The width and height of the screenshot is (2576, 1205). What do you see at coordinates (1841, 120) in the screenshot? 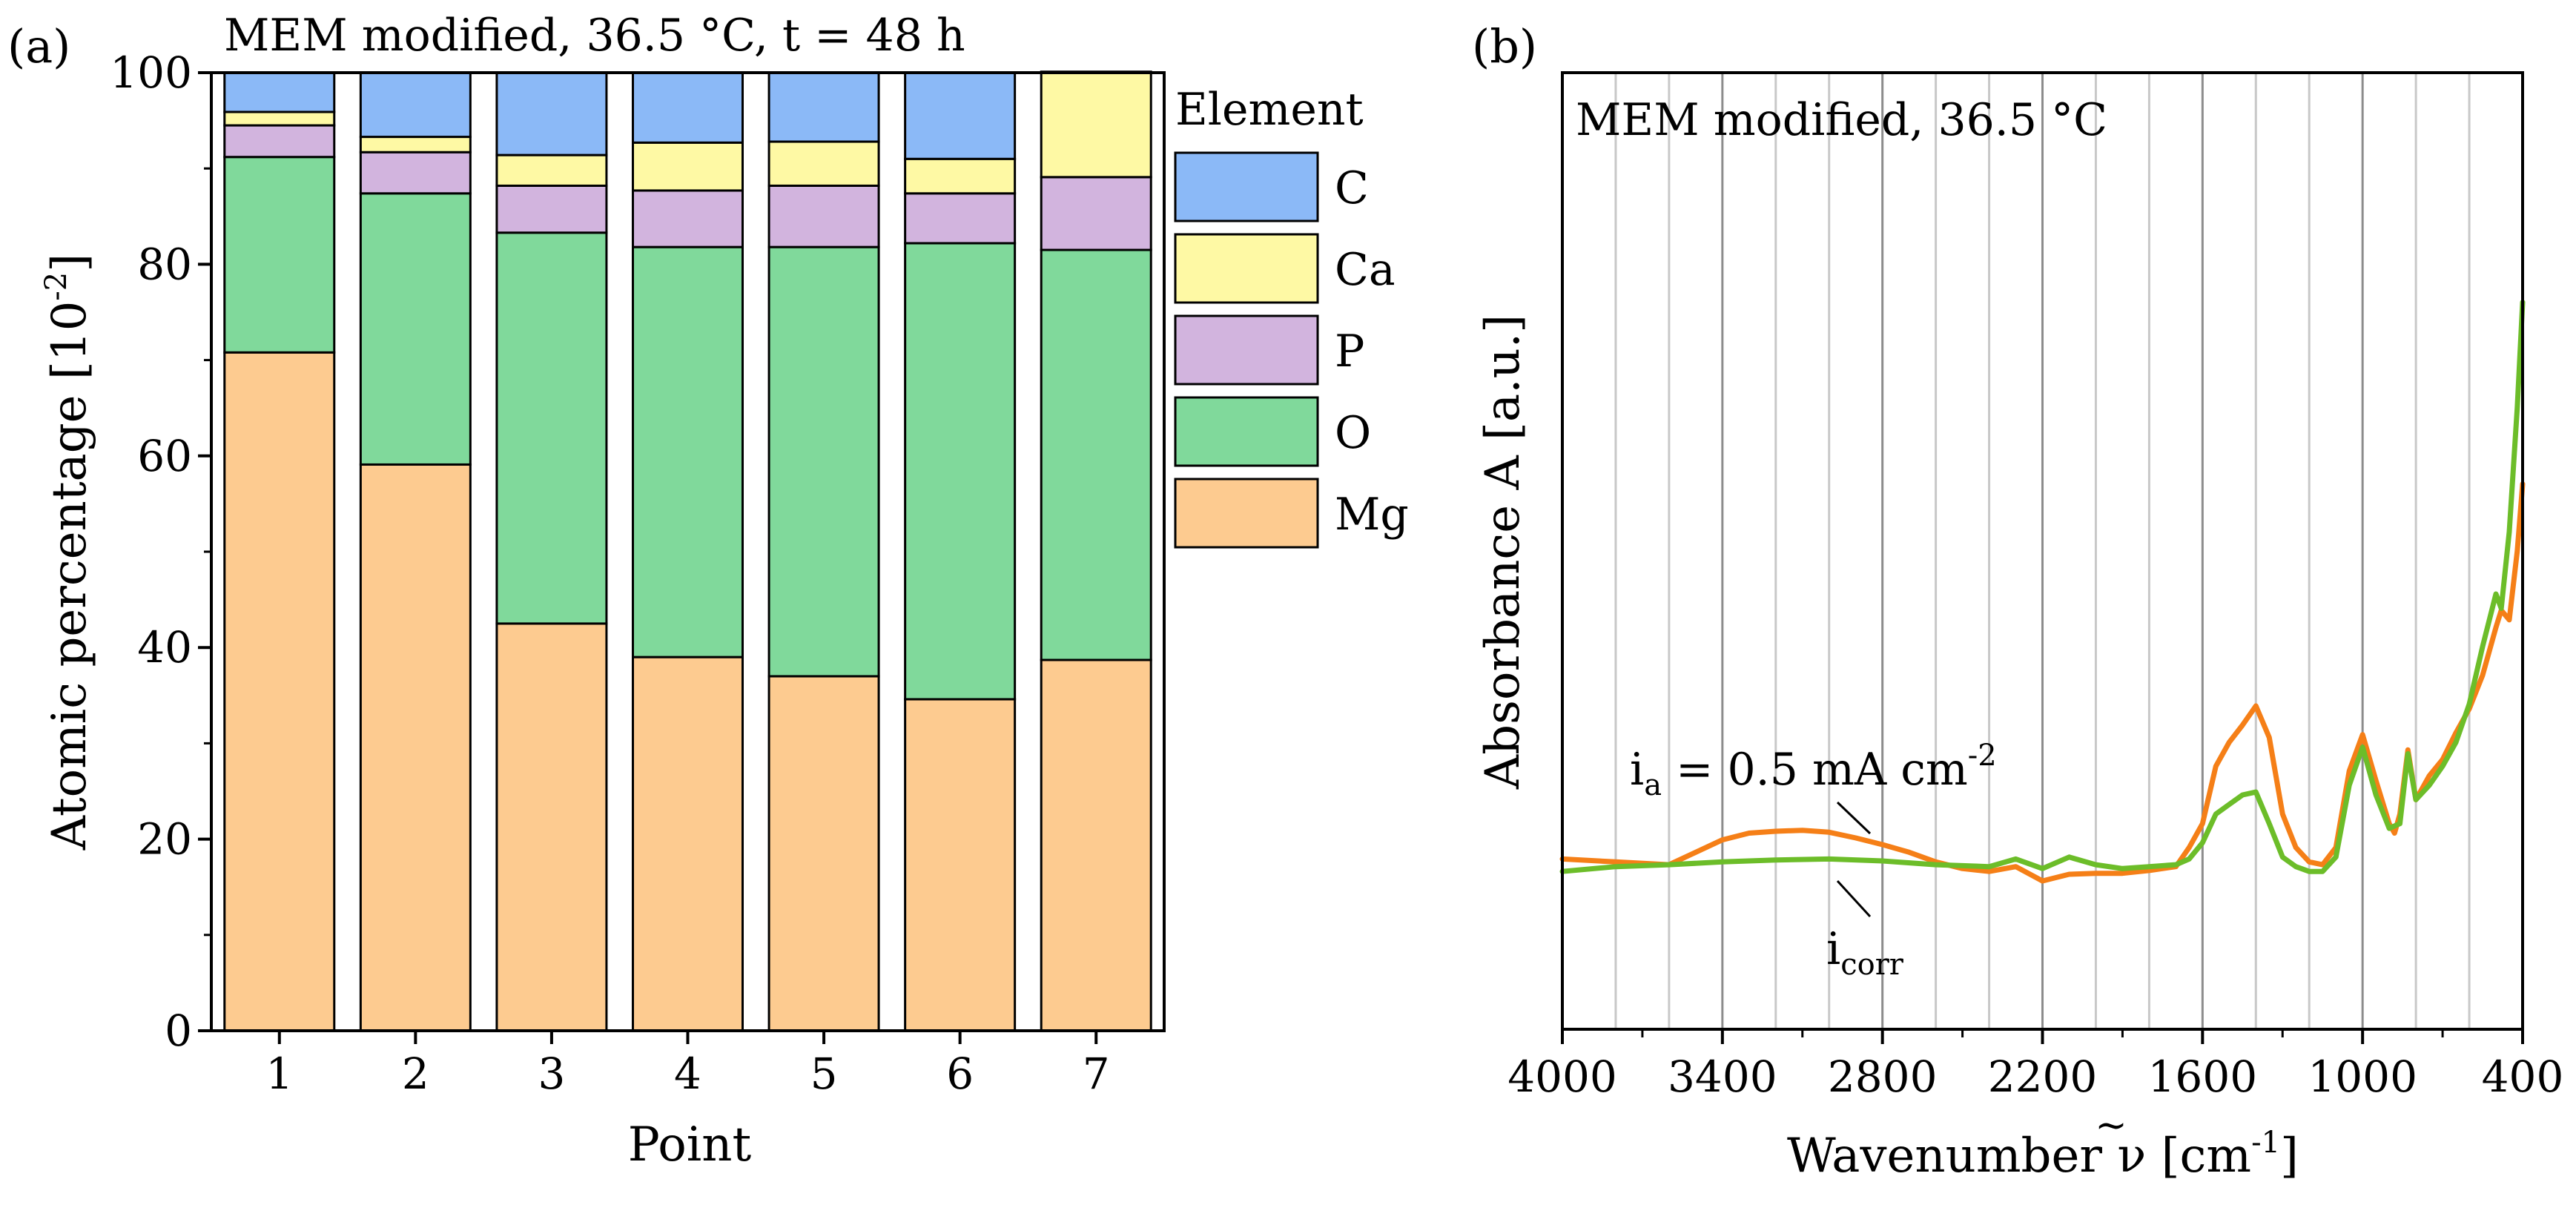
I see `panel-b-title: MEM modified, 36.5 °C` at bounding box center [1841, 120].